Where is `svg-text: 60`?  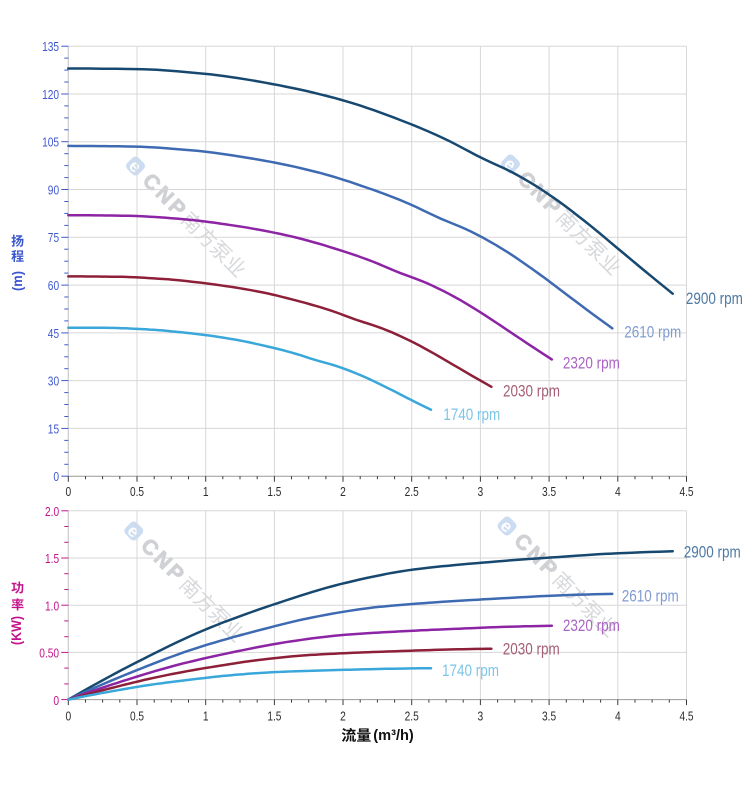
svg-text: 60 is located at coordinates (53, 286).